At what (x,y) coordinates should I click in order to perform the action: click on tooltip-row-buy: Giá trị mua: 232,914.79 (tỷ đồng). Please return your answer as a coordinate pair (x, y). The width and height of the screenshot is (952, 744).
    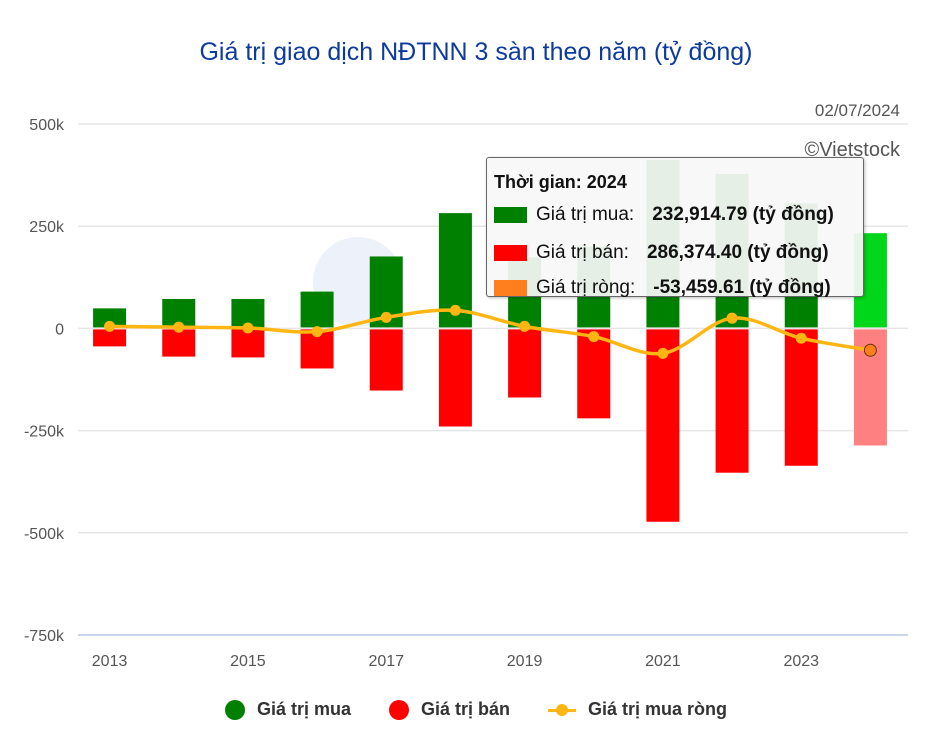
    Looking at the image, I should click on (664, 215).